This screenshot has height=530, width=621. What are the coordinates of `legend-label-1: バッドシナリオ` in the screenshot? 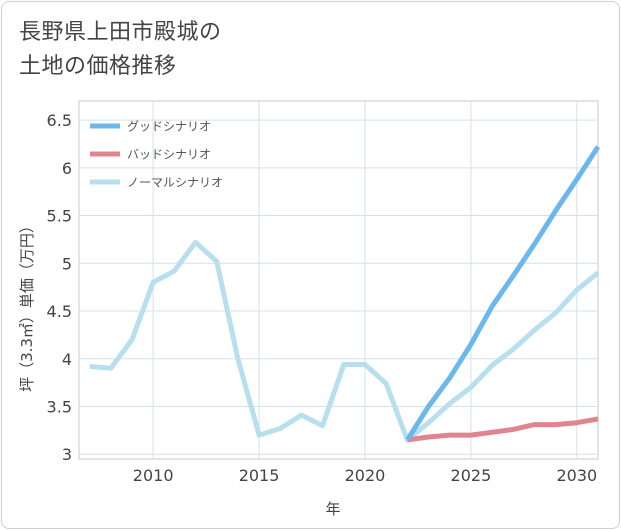 It's located at (169, 155).